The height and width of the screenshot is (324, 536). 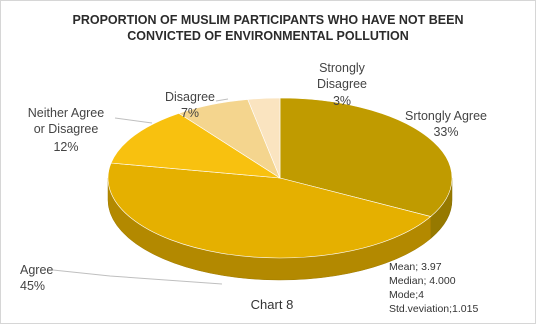 I want to click on label-neither-line2: or Disagree, so click(x=66, y=129).